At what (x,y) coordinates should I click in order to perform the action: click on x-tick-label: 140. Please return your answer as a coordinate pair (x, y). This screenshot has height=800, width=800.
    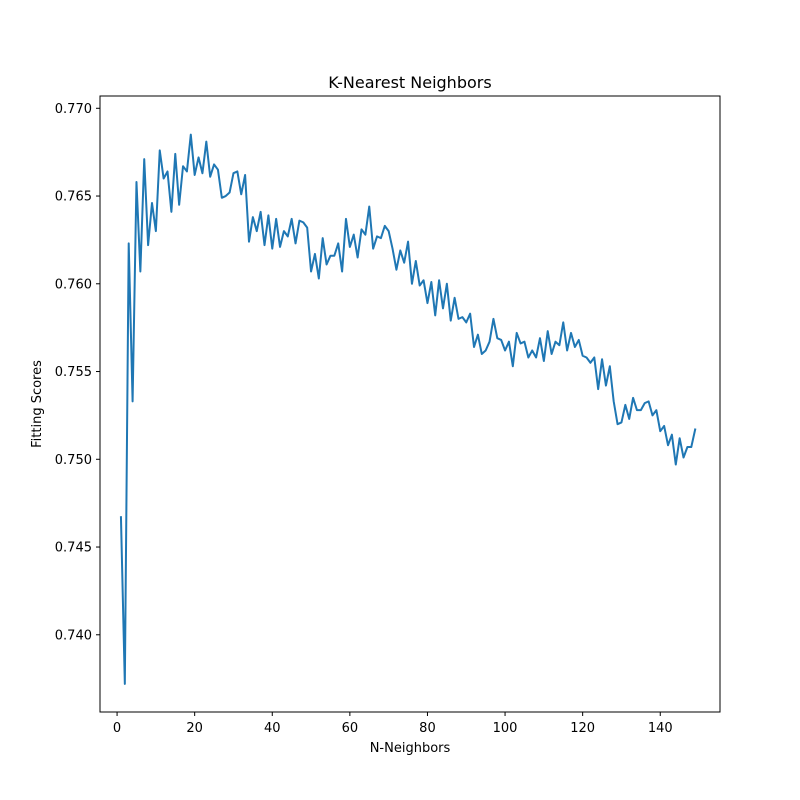
    Looking at the image, I should click on (660, 728).